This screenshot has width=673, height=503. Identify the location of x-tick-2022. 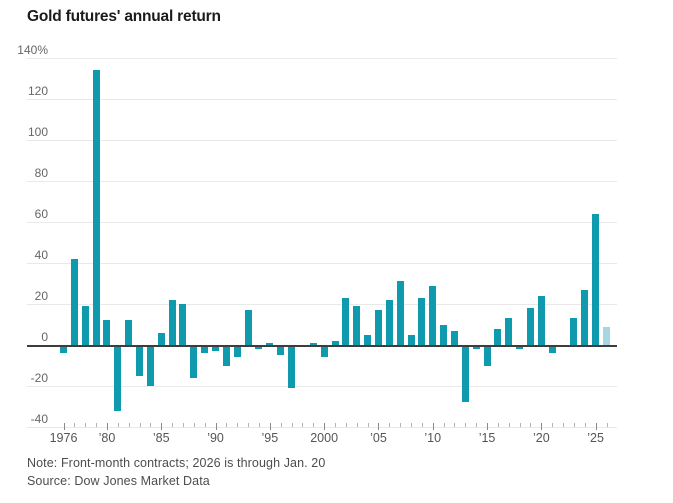
(564, 424).